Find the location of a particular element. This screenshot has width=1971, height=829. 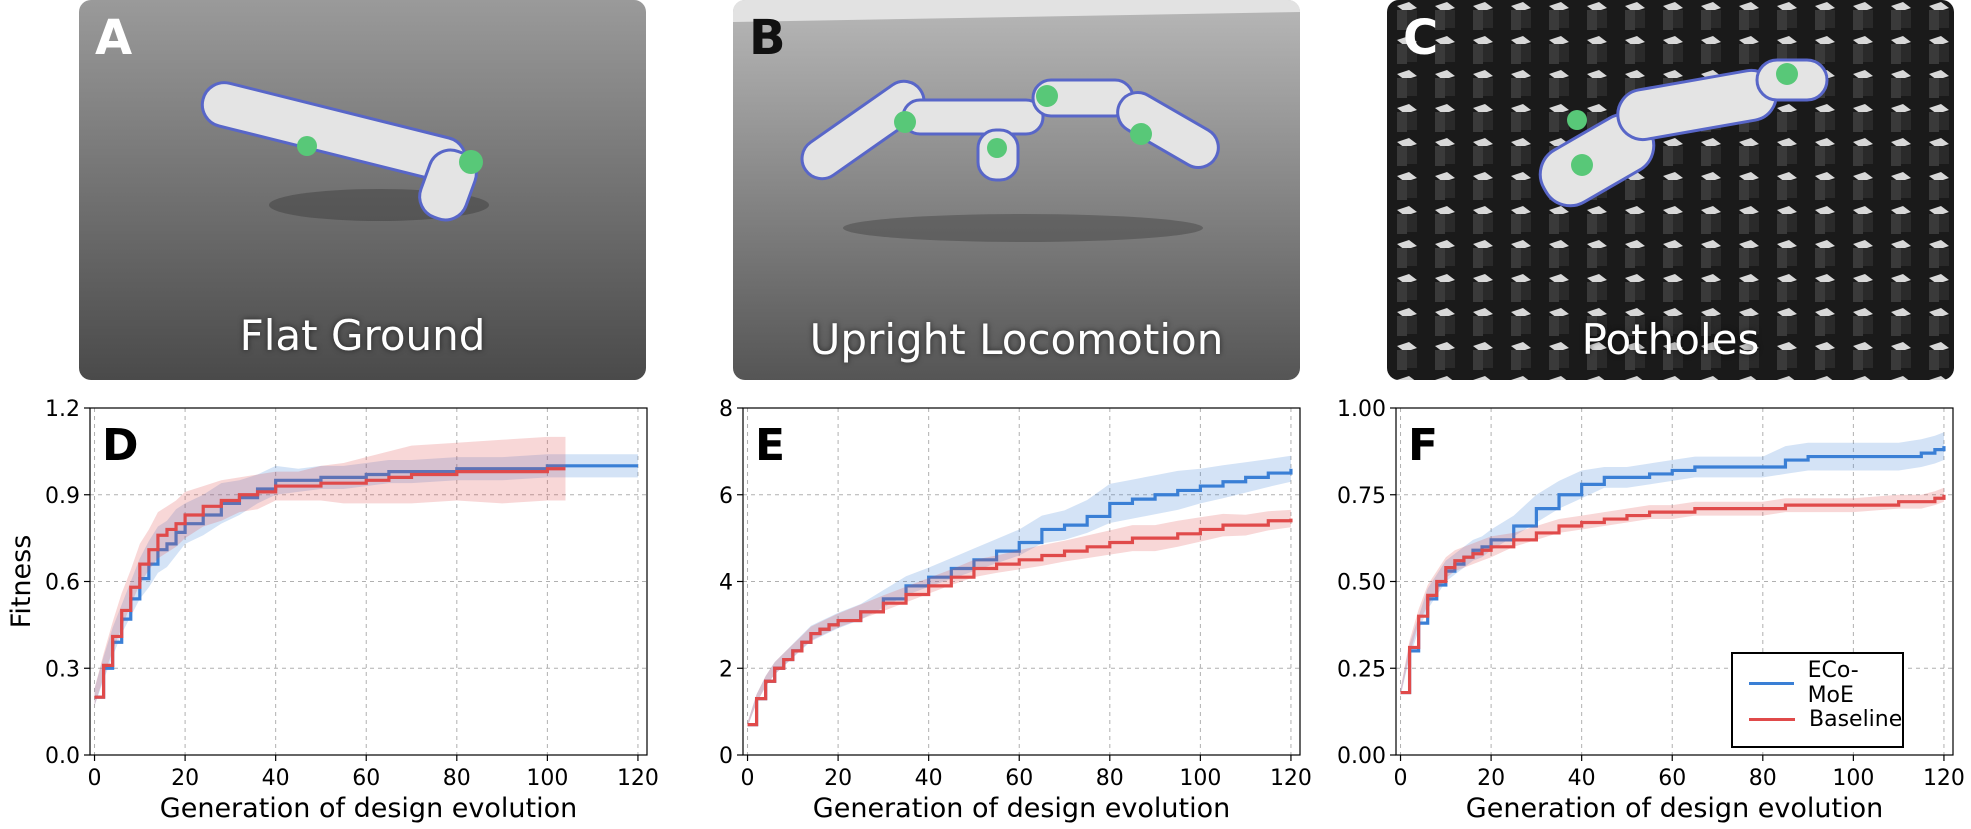

legend-item-eco-moe: ECo-MoE is located at coordinates (1825, 683).